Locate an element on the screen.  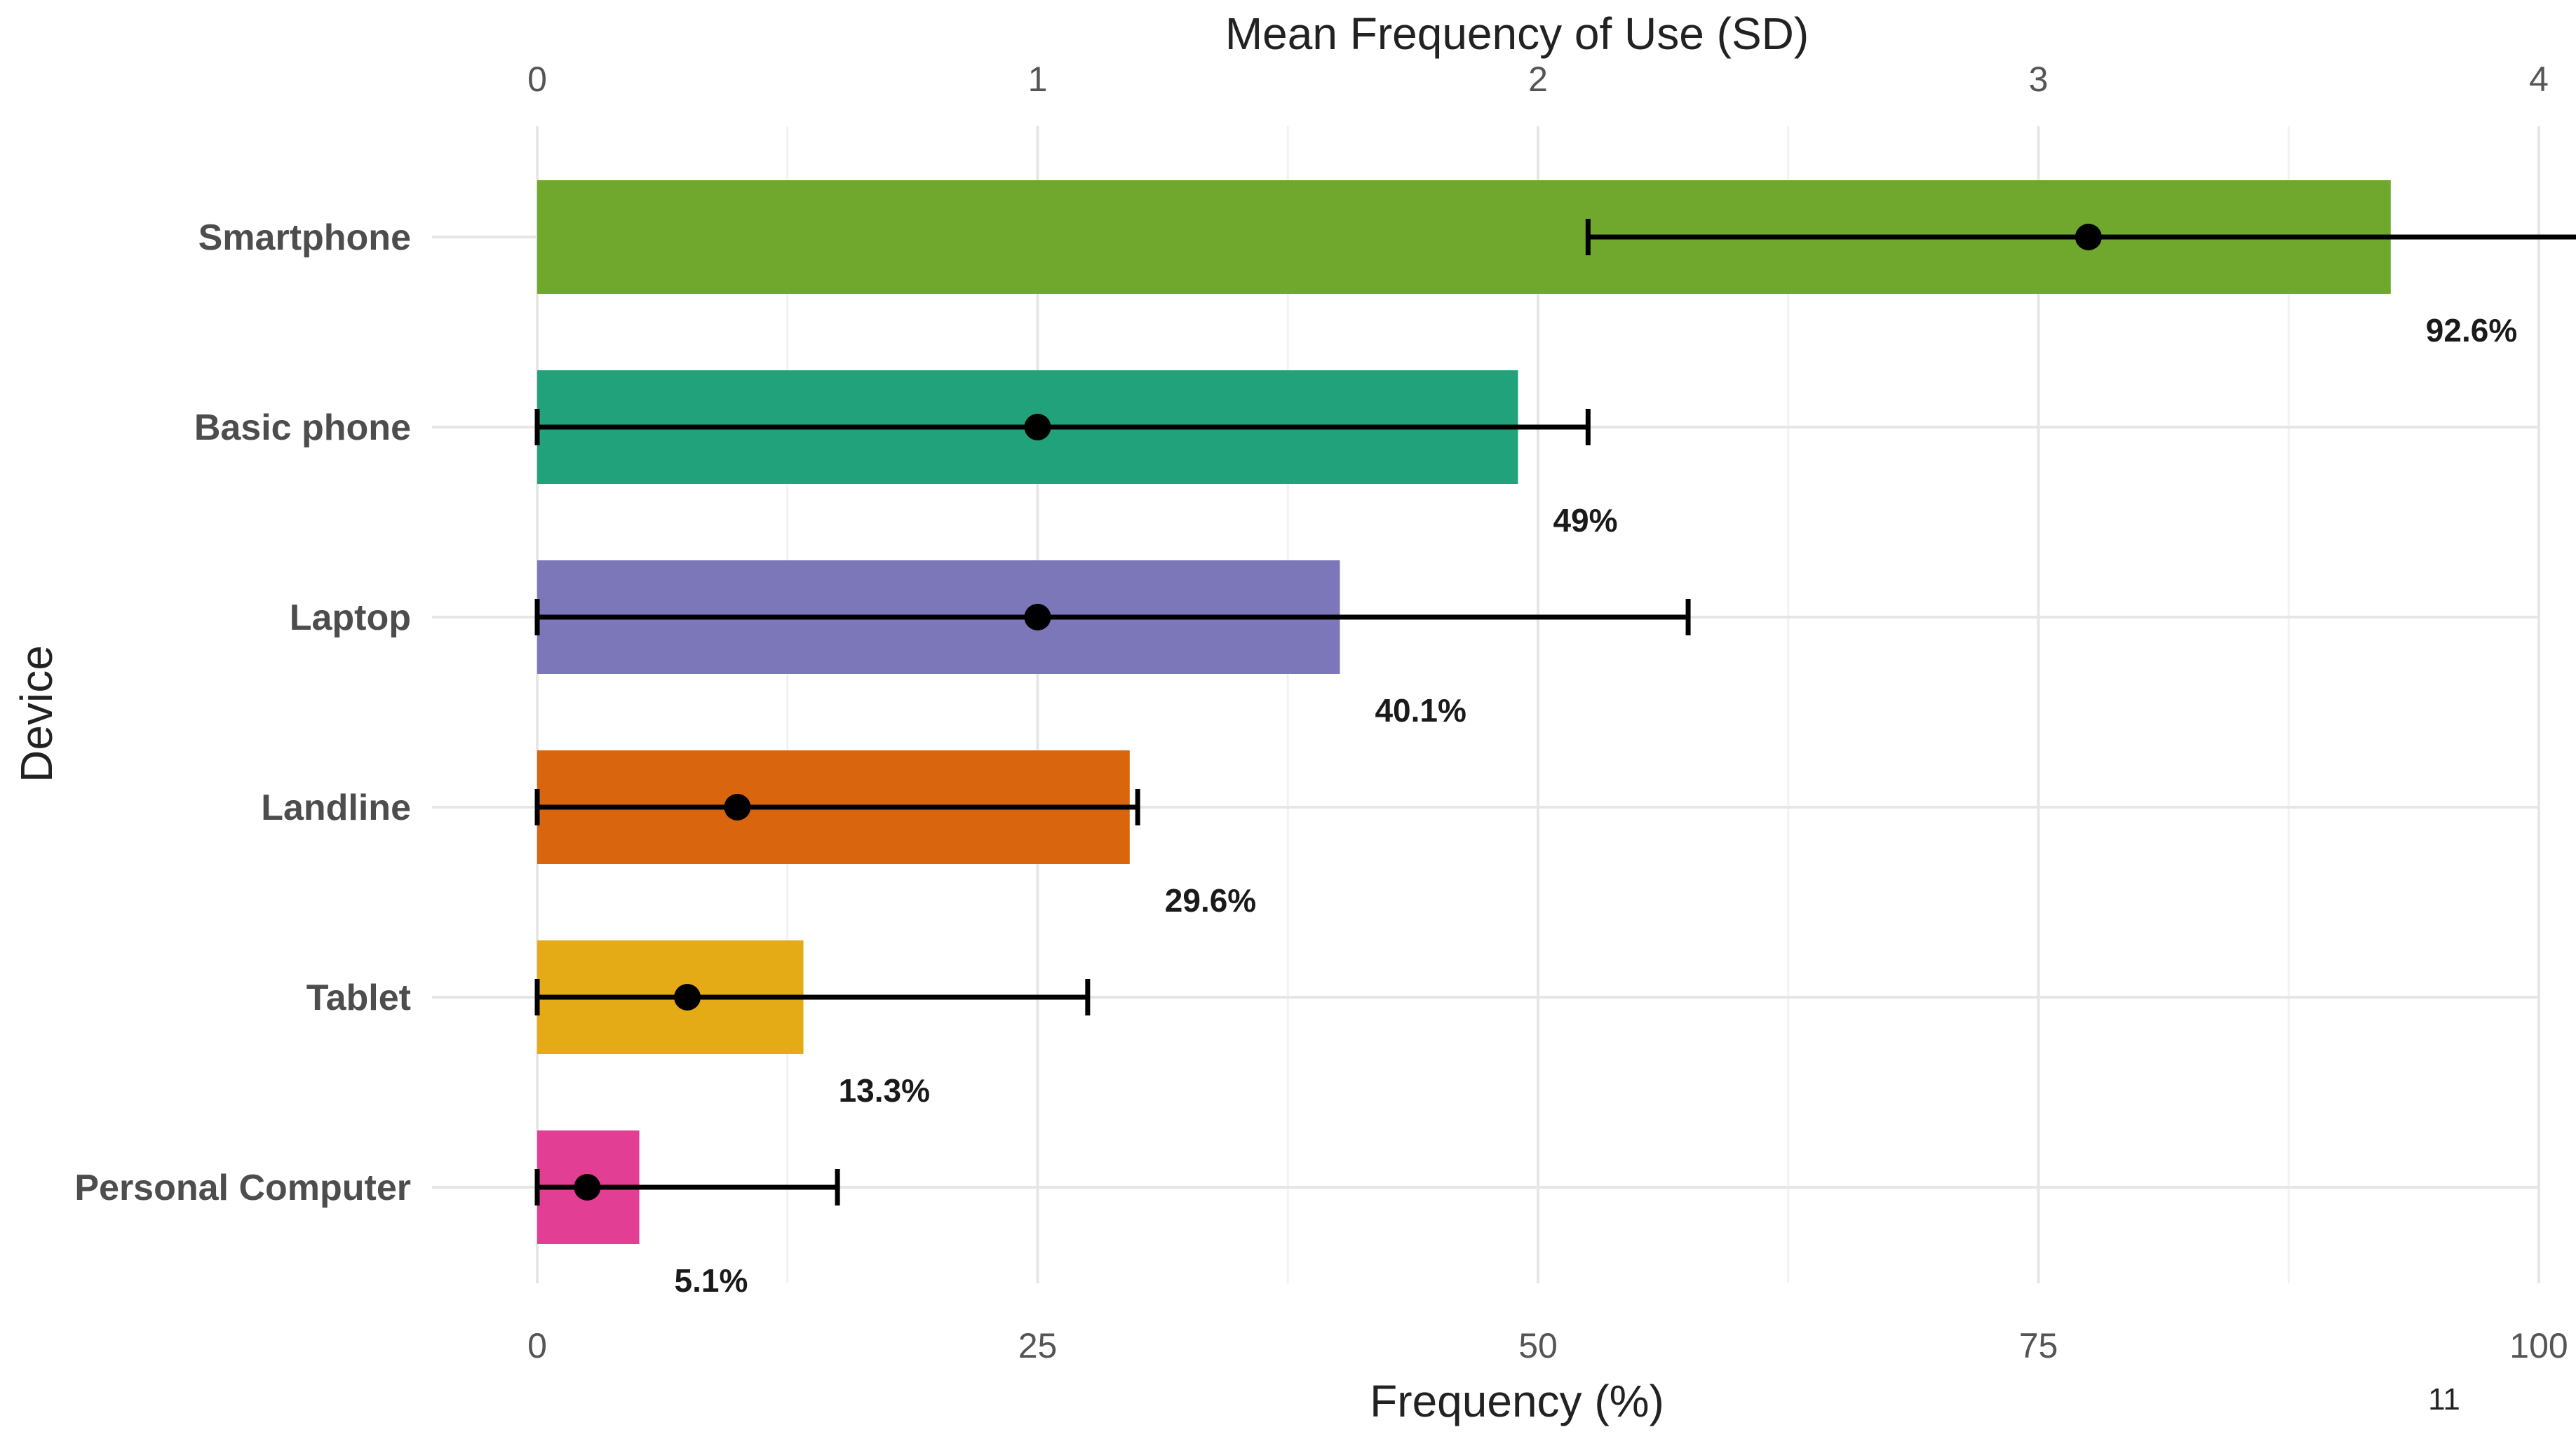
category-label: Personal Computer is located at coordinates (242, 1188).